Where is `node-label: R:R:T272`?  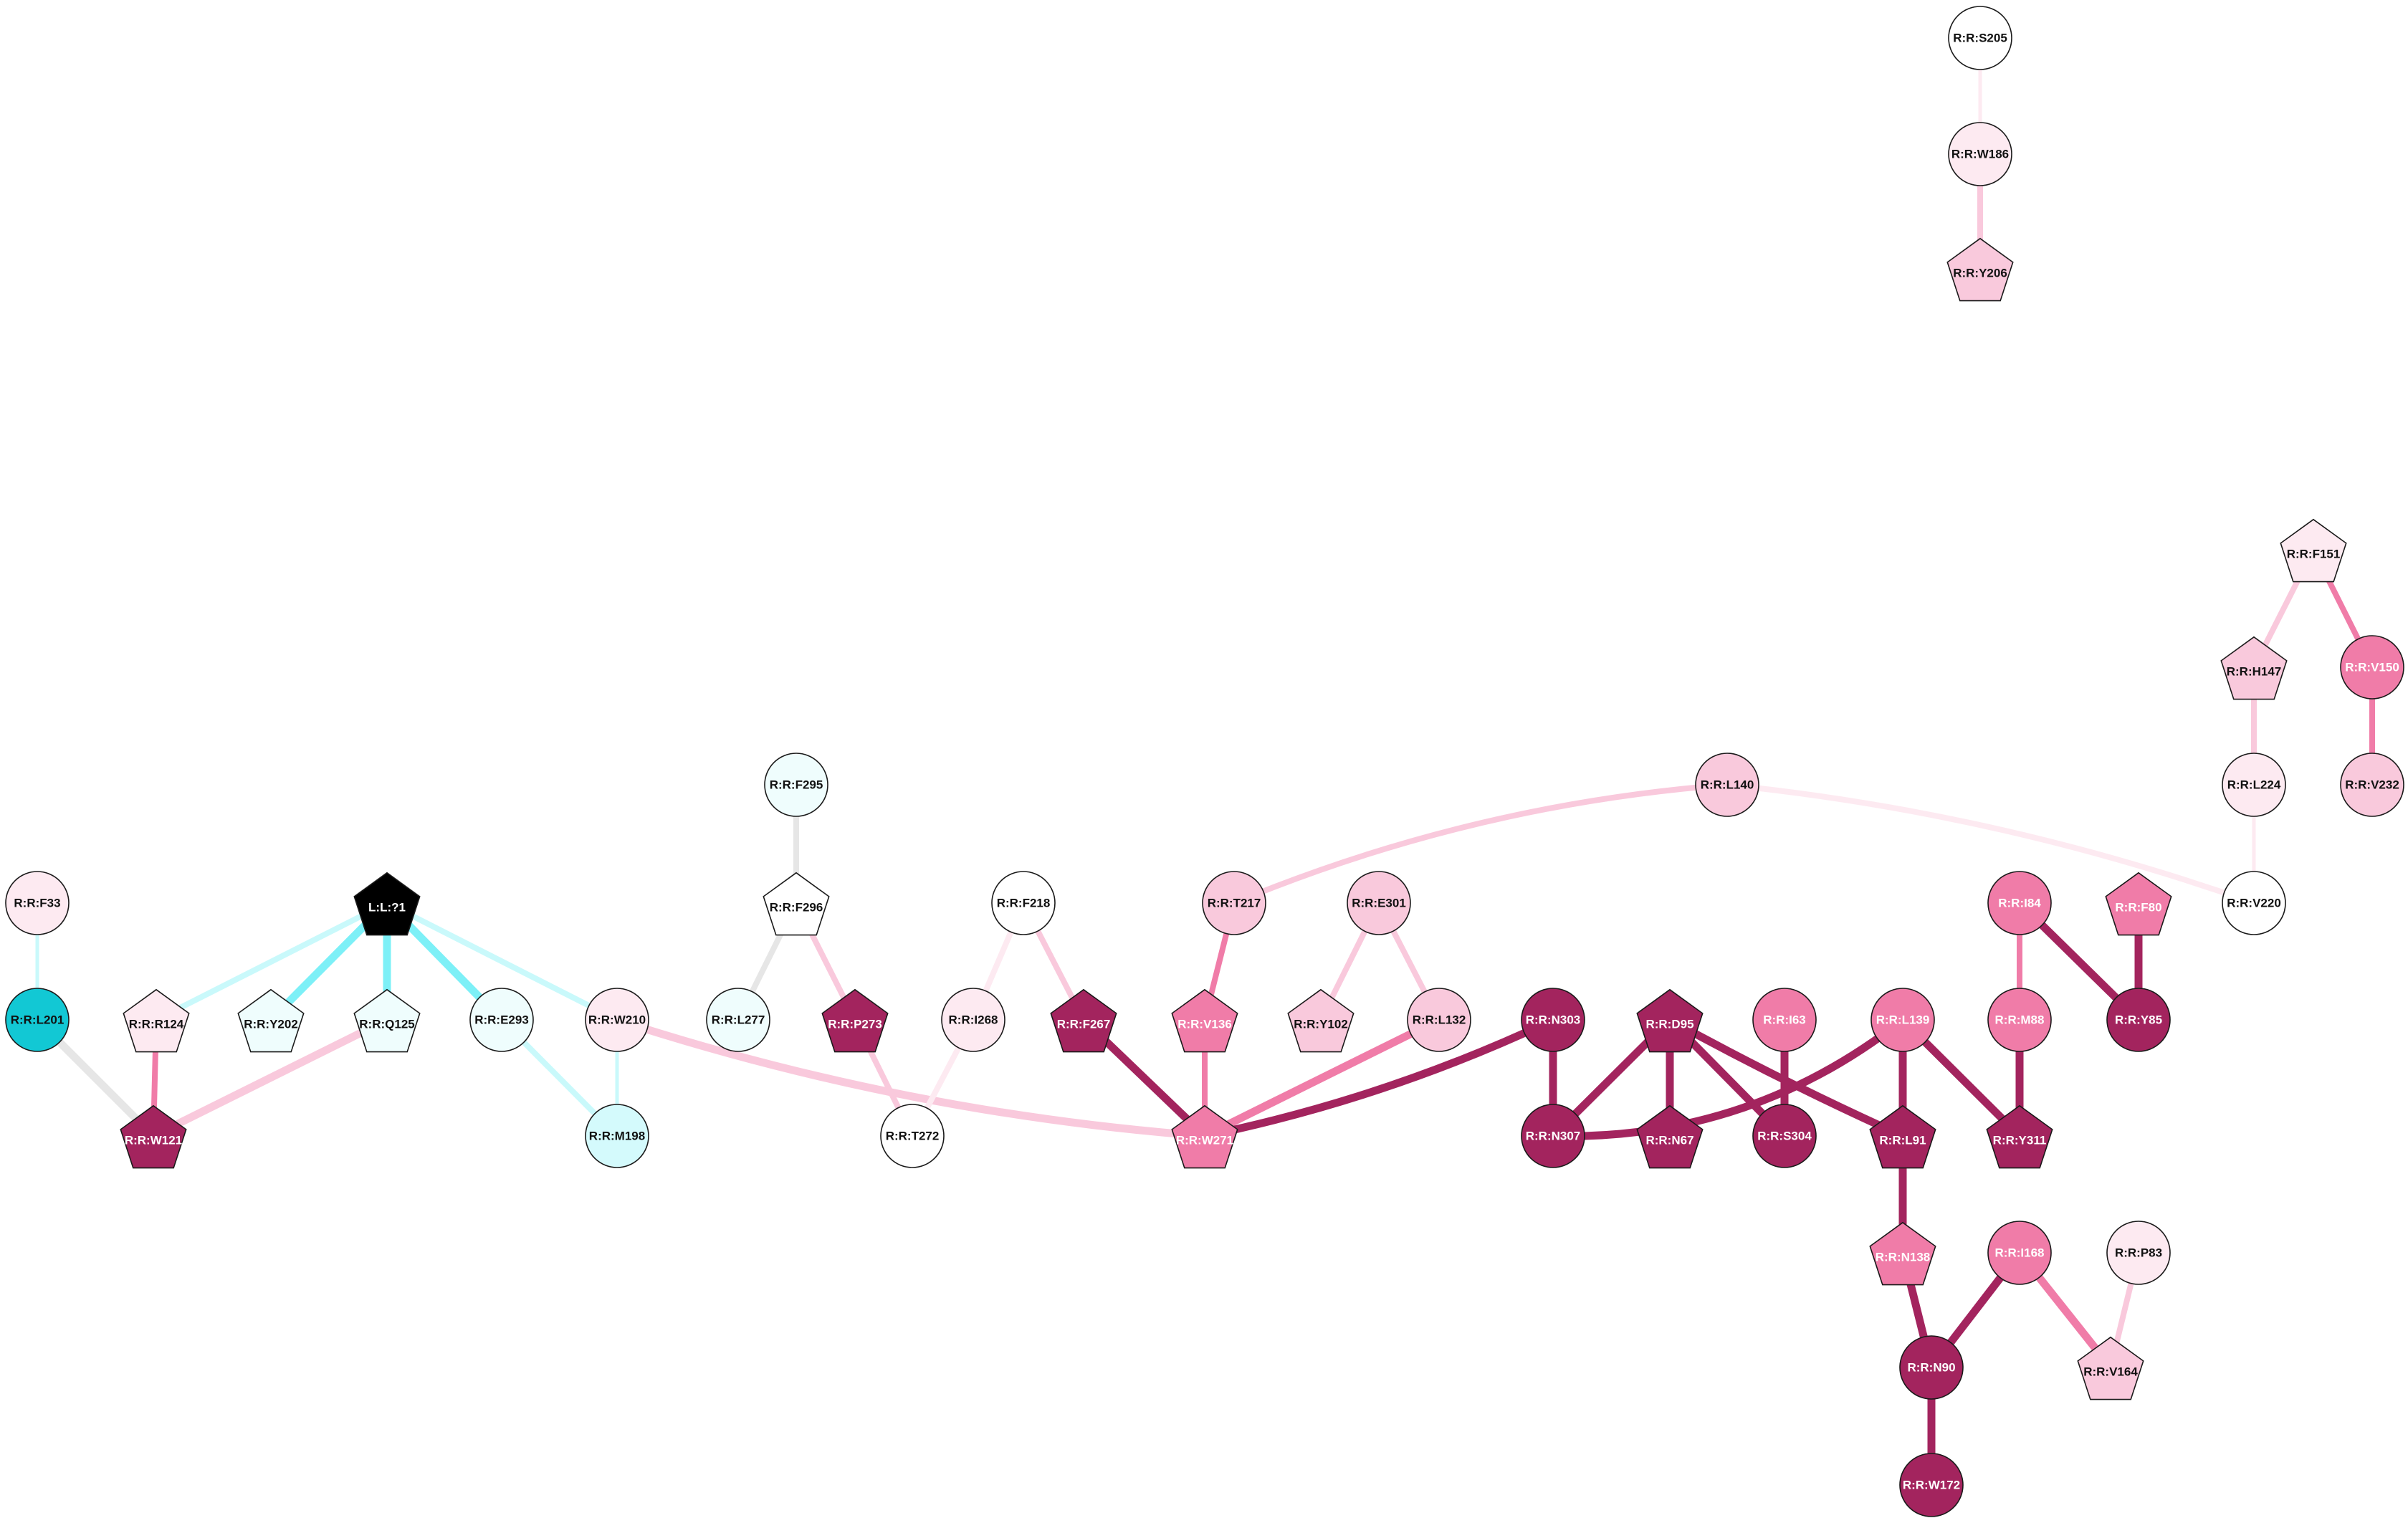
node-label: R:R:T272 is located at coordinates (913, 1136).